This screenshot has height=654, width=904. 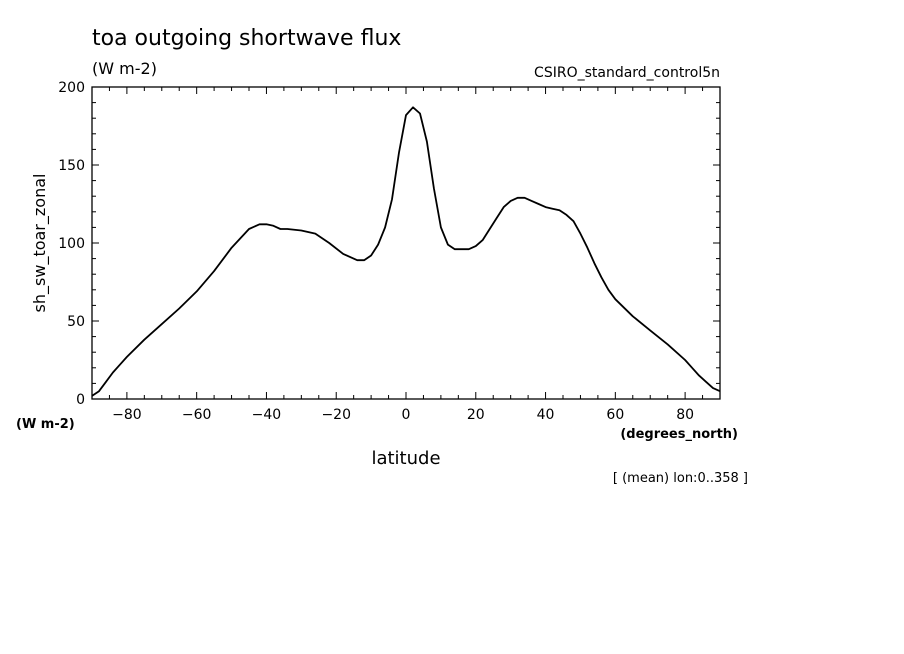 What do you see at coordinates (246, 38) in the screenshot?
I see `chart-title: toa outgoing shortwave flux` at bounding box center [246, 38].